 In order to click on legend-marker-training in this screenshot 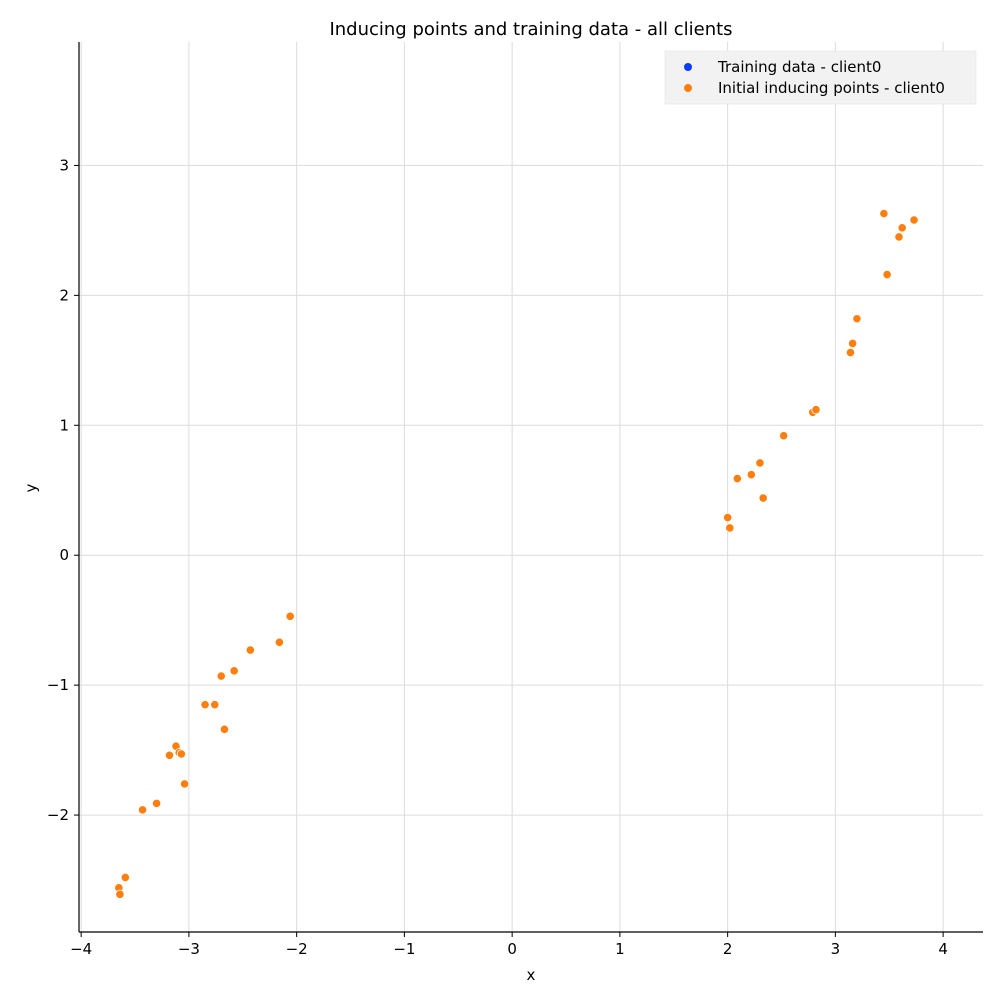, I will do `click(688, 67)`.